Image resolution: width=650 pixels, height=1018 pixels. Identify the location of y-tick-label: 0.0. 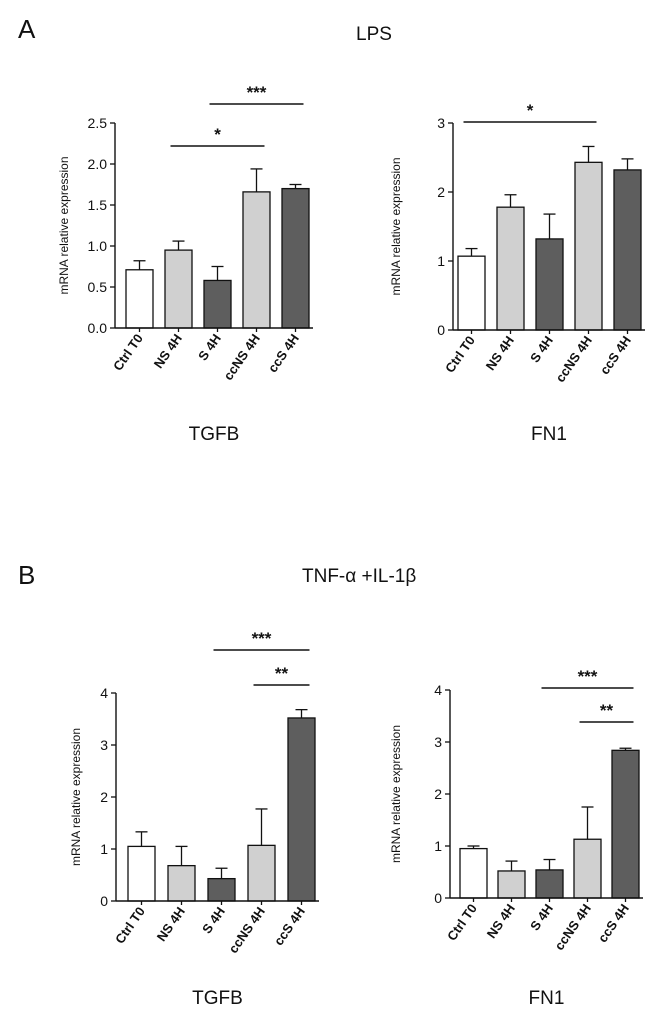
(98, 328).